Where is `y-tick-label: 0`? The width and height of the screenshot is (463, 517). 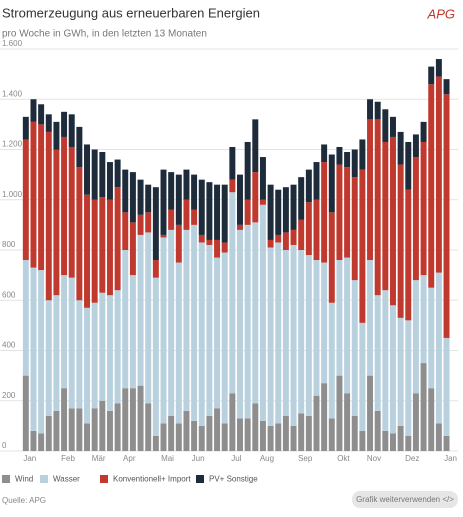
y-tick-label: 0 is located at coordinates (4, 445).